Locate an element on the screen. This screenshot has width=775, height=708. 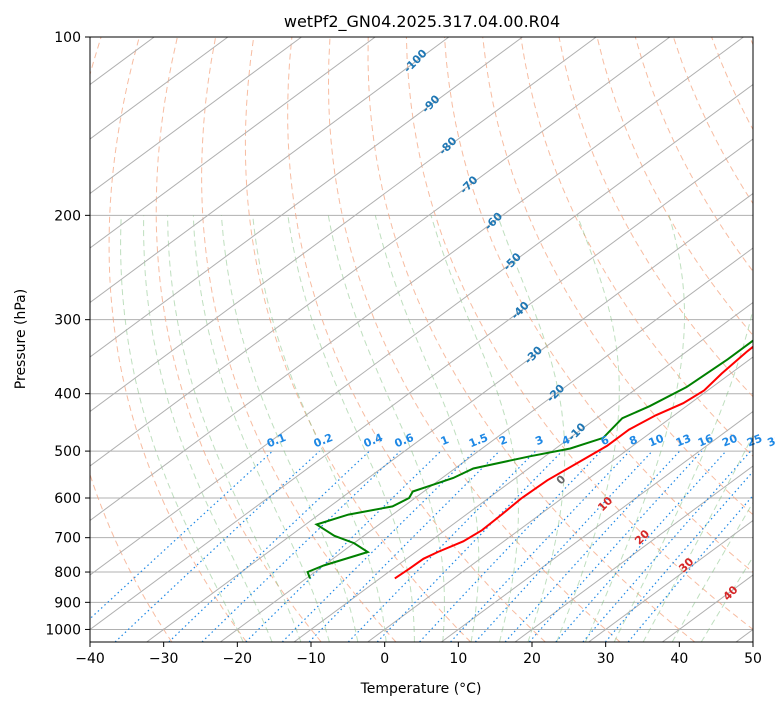
mixing-ratio-label: 0.4 is located at coordinates (373, 440).